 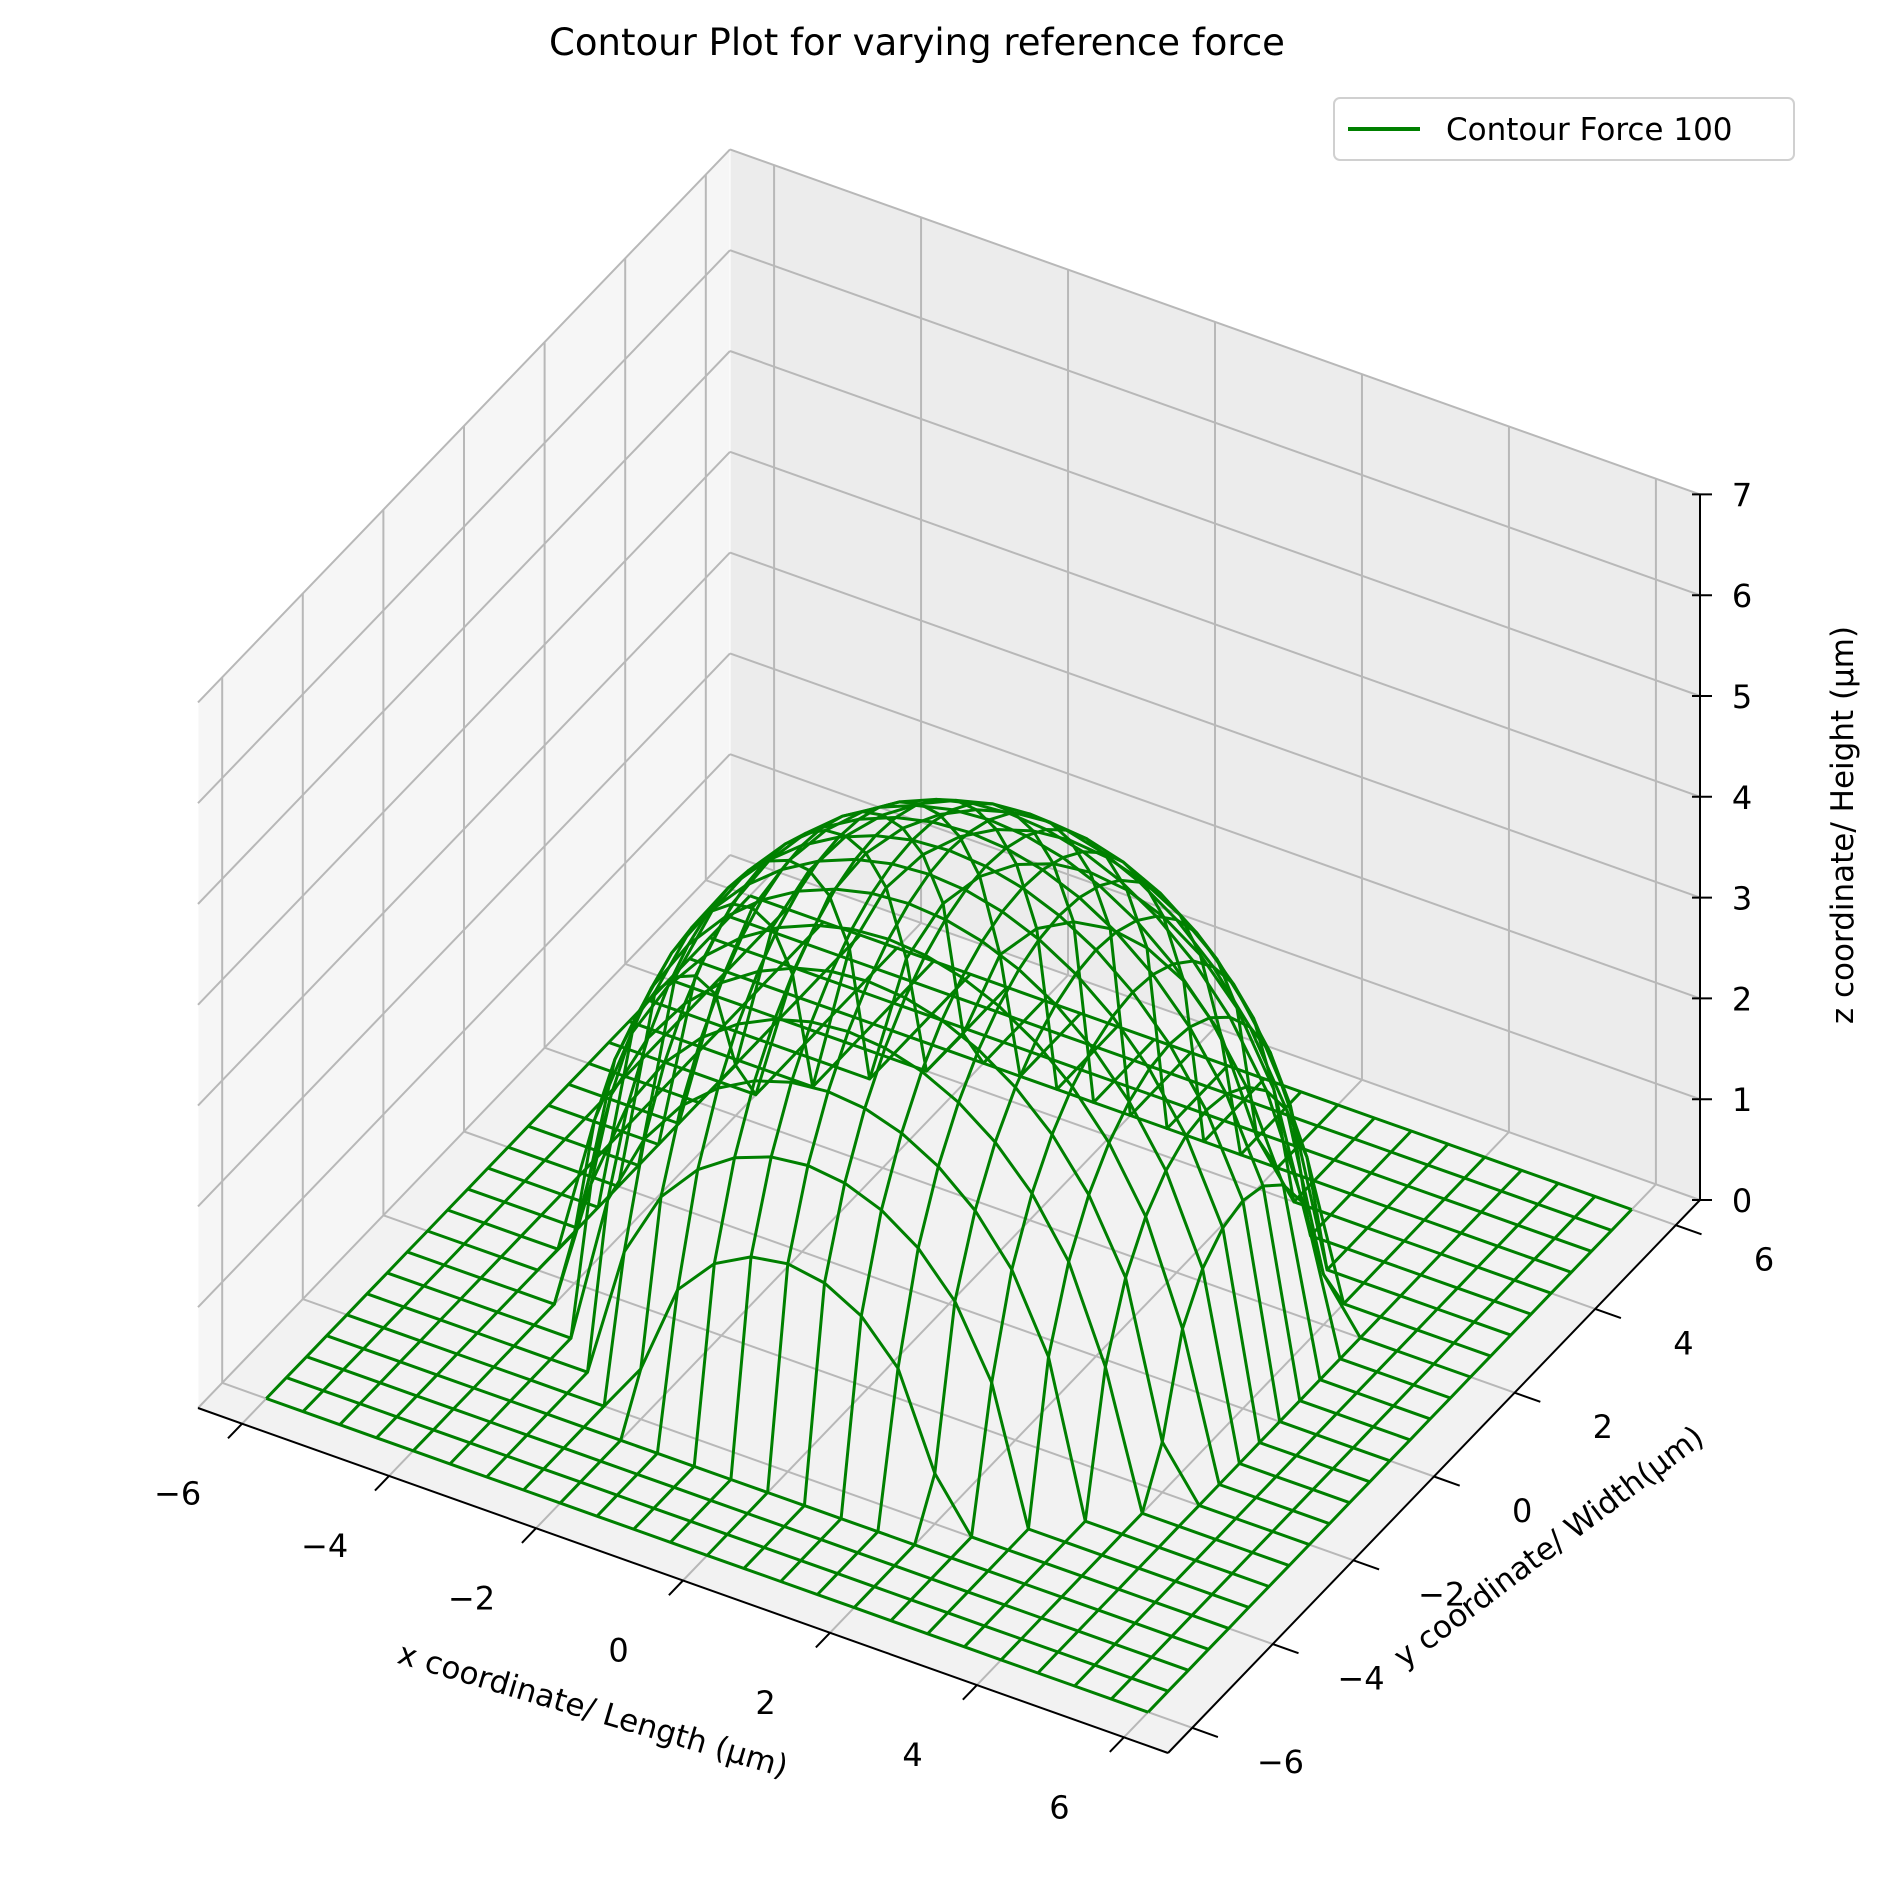 What do you see at coordinates (1589, 130) in the screenshot?
I see `legend-label: Contour Force 100` at bounding box center [1589, 130].